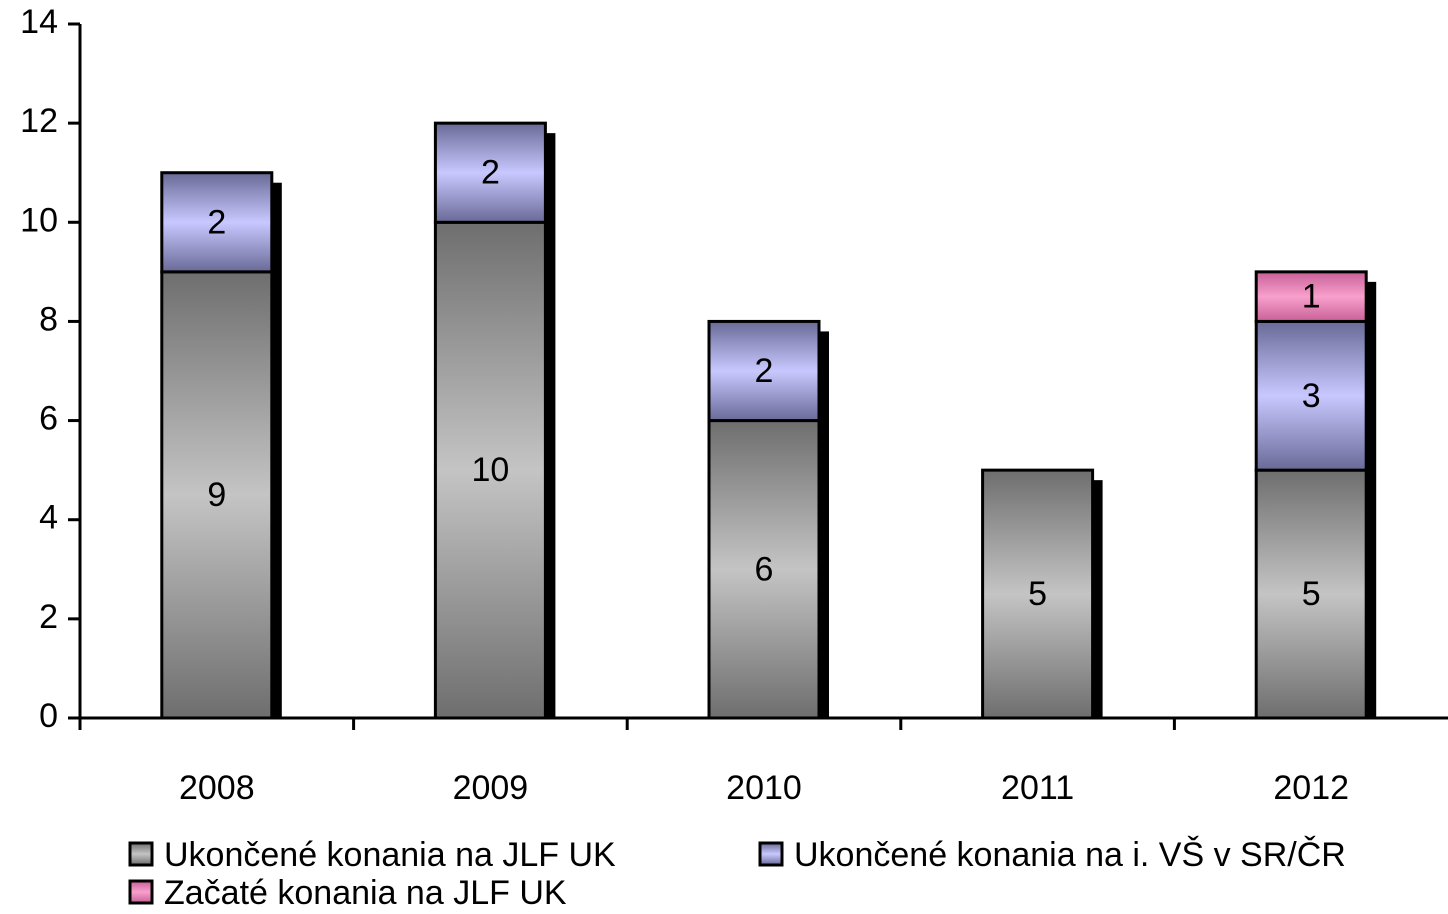 This screenshot has width=1448, height=914. I want to click on legend-label: Začaté konania na JLF UK, so click(365, 893).